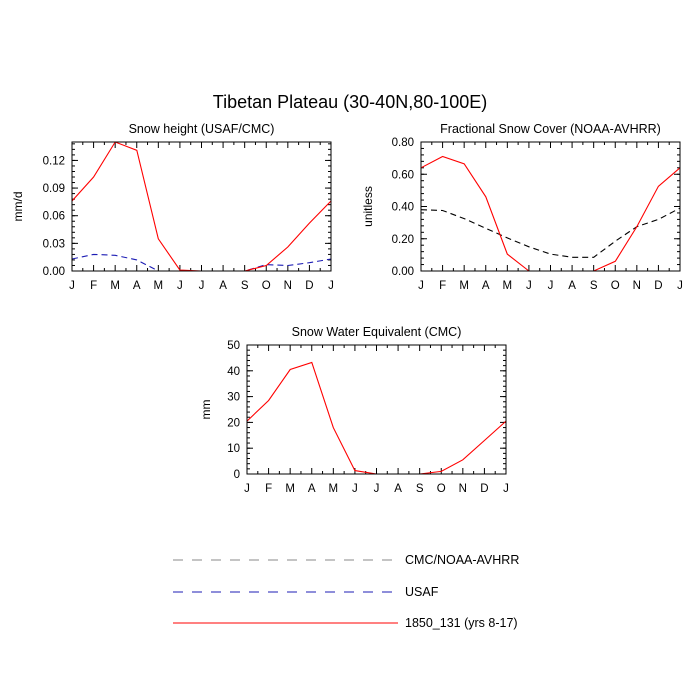 This screenshot has width=700, height=700. Describe the element at coordinates (422, 592) in the screenshot. I see `legend-label: USAF` at that location.